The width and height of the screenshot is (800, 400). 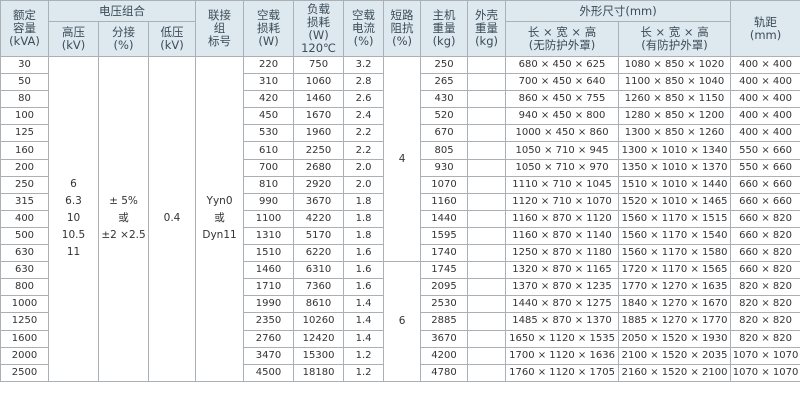 I want to click on cell-load-loss: 6220, so click(x=319, y=253).